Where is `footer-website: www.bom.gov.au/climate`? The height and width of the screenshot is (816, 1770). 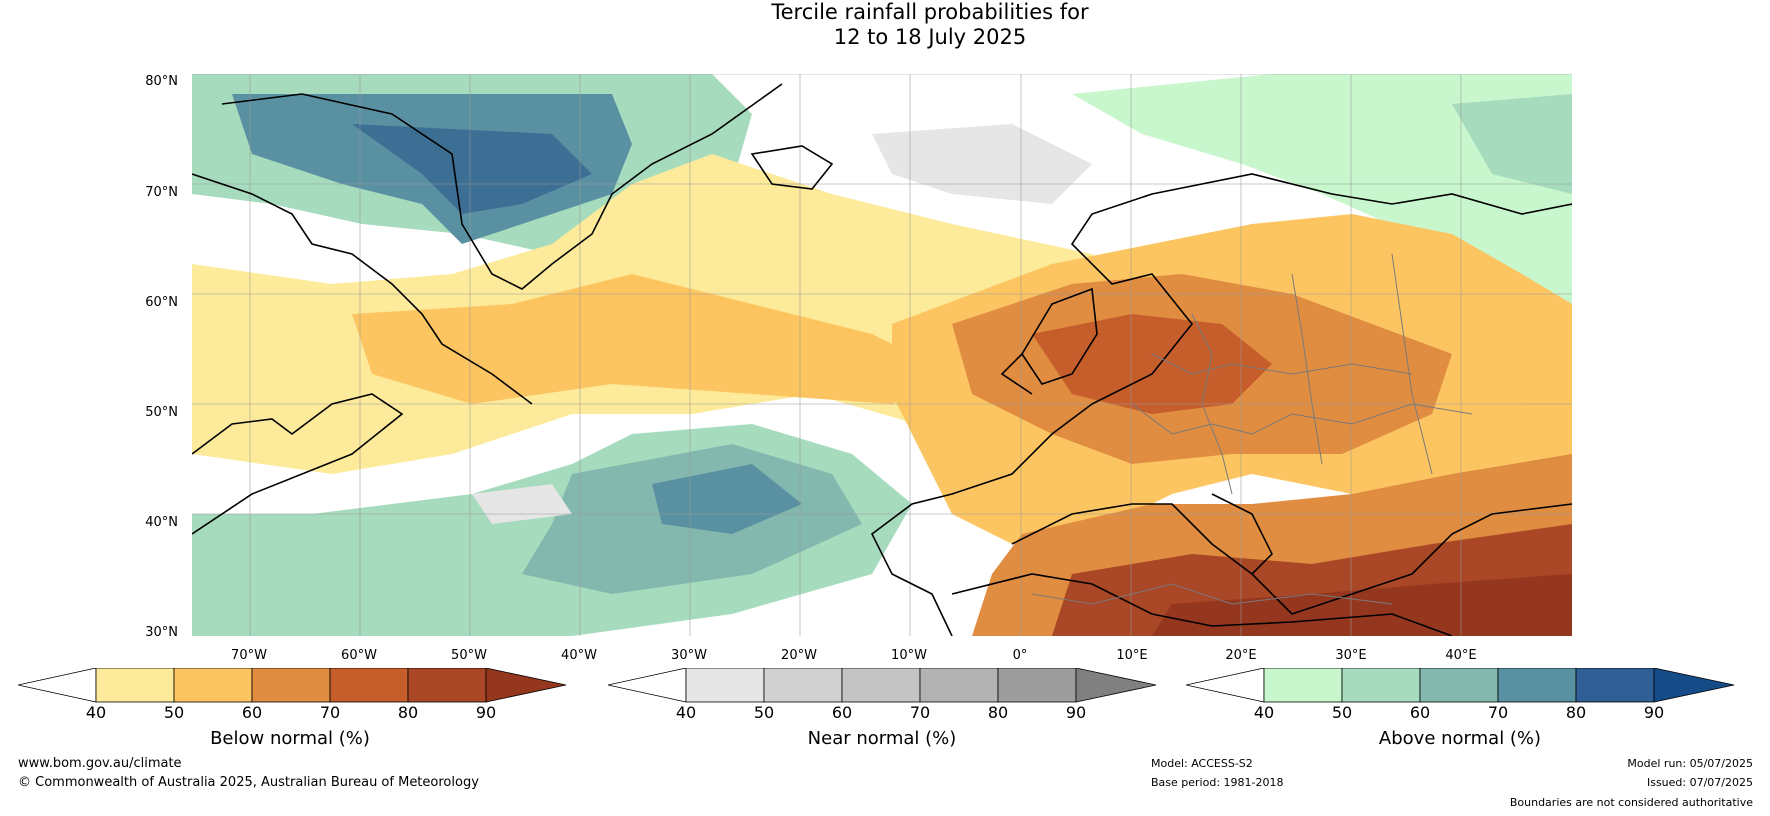 footer-website: www.bom.gov.au/climate is located at coordinates (100, 763).